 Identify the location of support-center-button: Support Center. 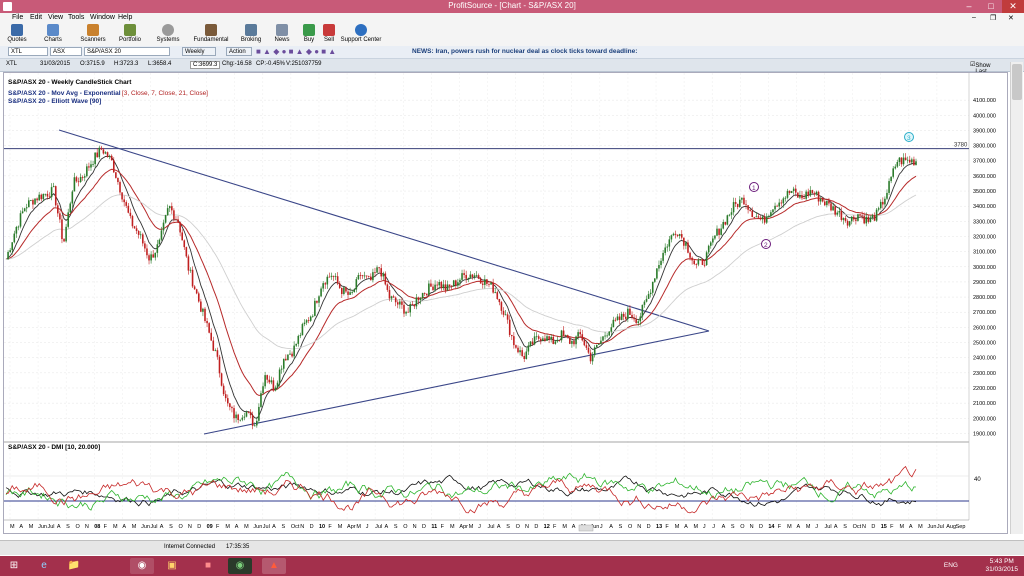
(361, 33).